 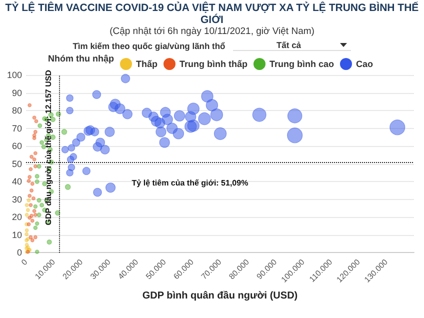 What do you see at coordinates (214, 64) in the screenshot?
I see `legend-label: Trung bình thấp` at bounding box center [214, 64].